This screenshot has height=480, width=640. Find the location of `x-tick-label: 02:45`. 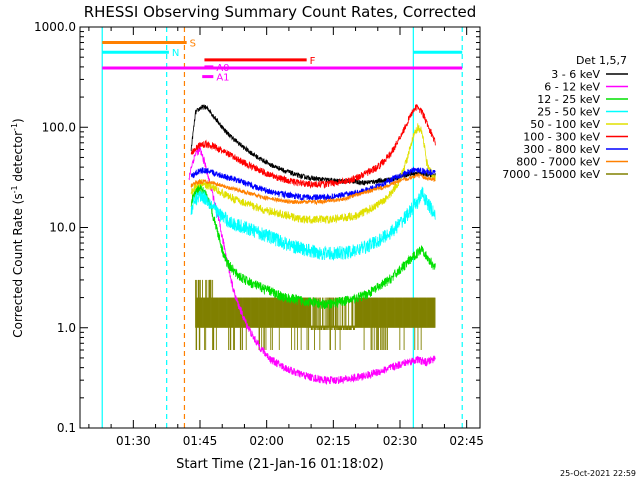

x-tick-label: 02:45 is located at coordinates (466, 441).